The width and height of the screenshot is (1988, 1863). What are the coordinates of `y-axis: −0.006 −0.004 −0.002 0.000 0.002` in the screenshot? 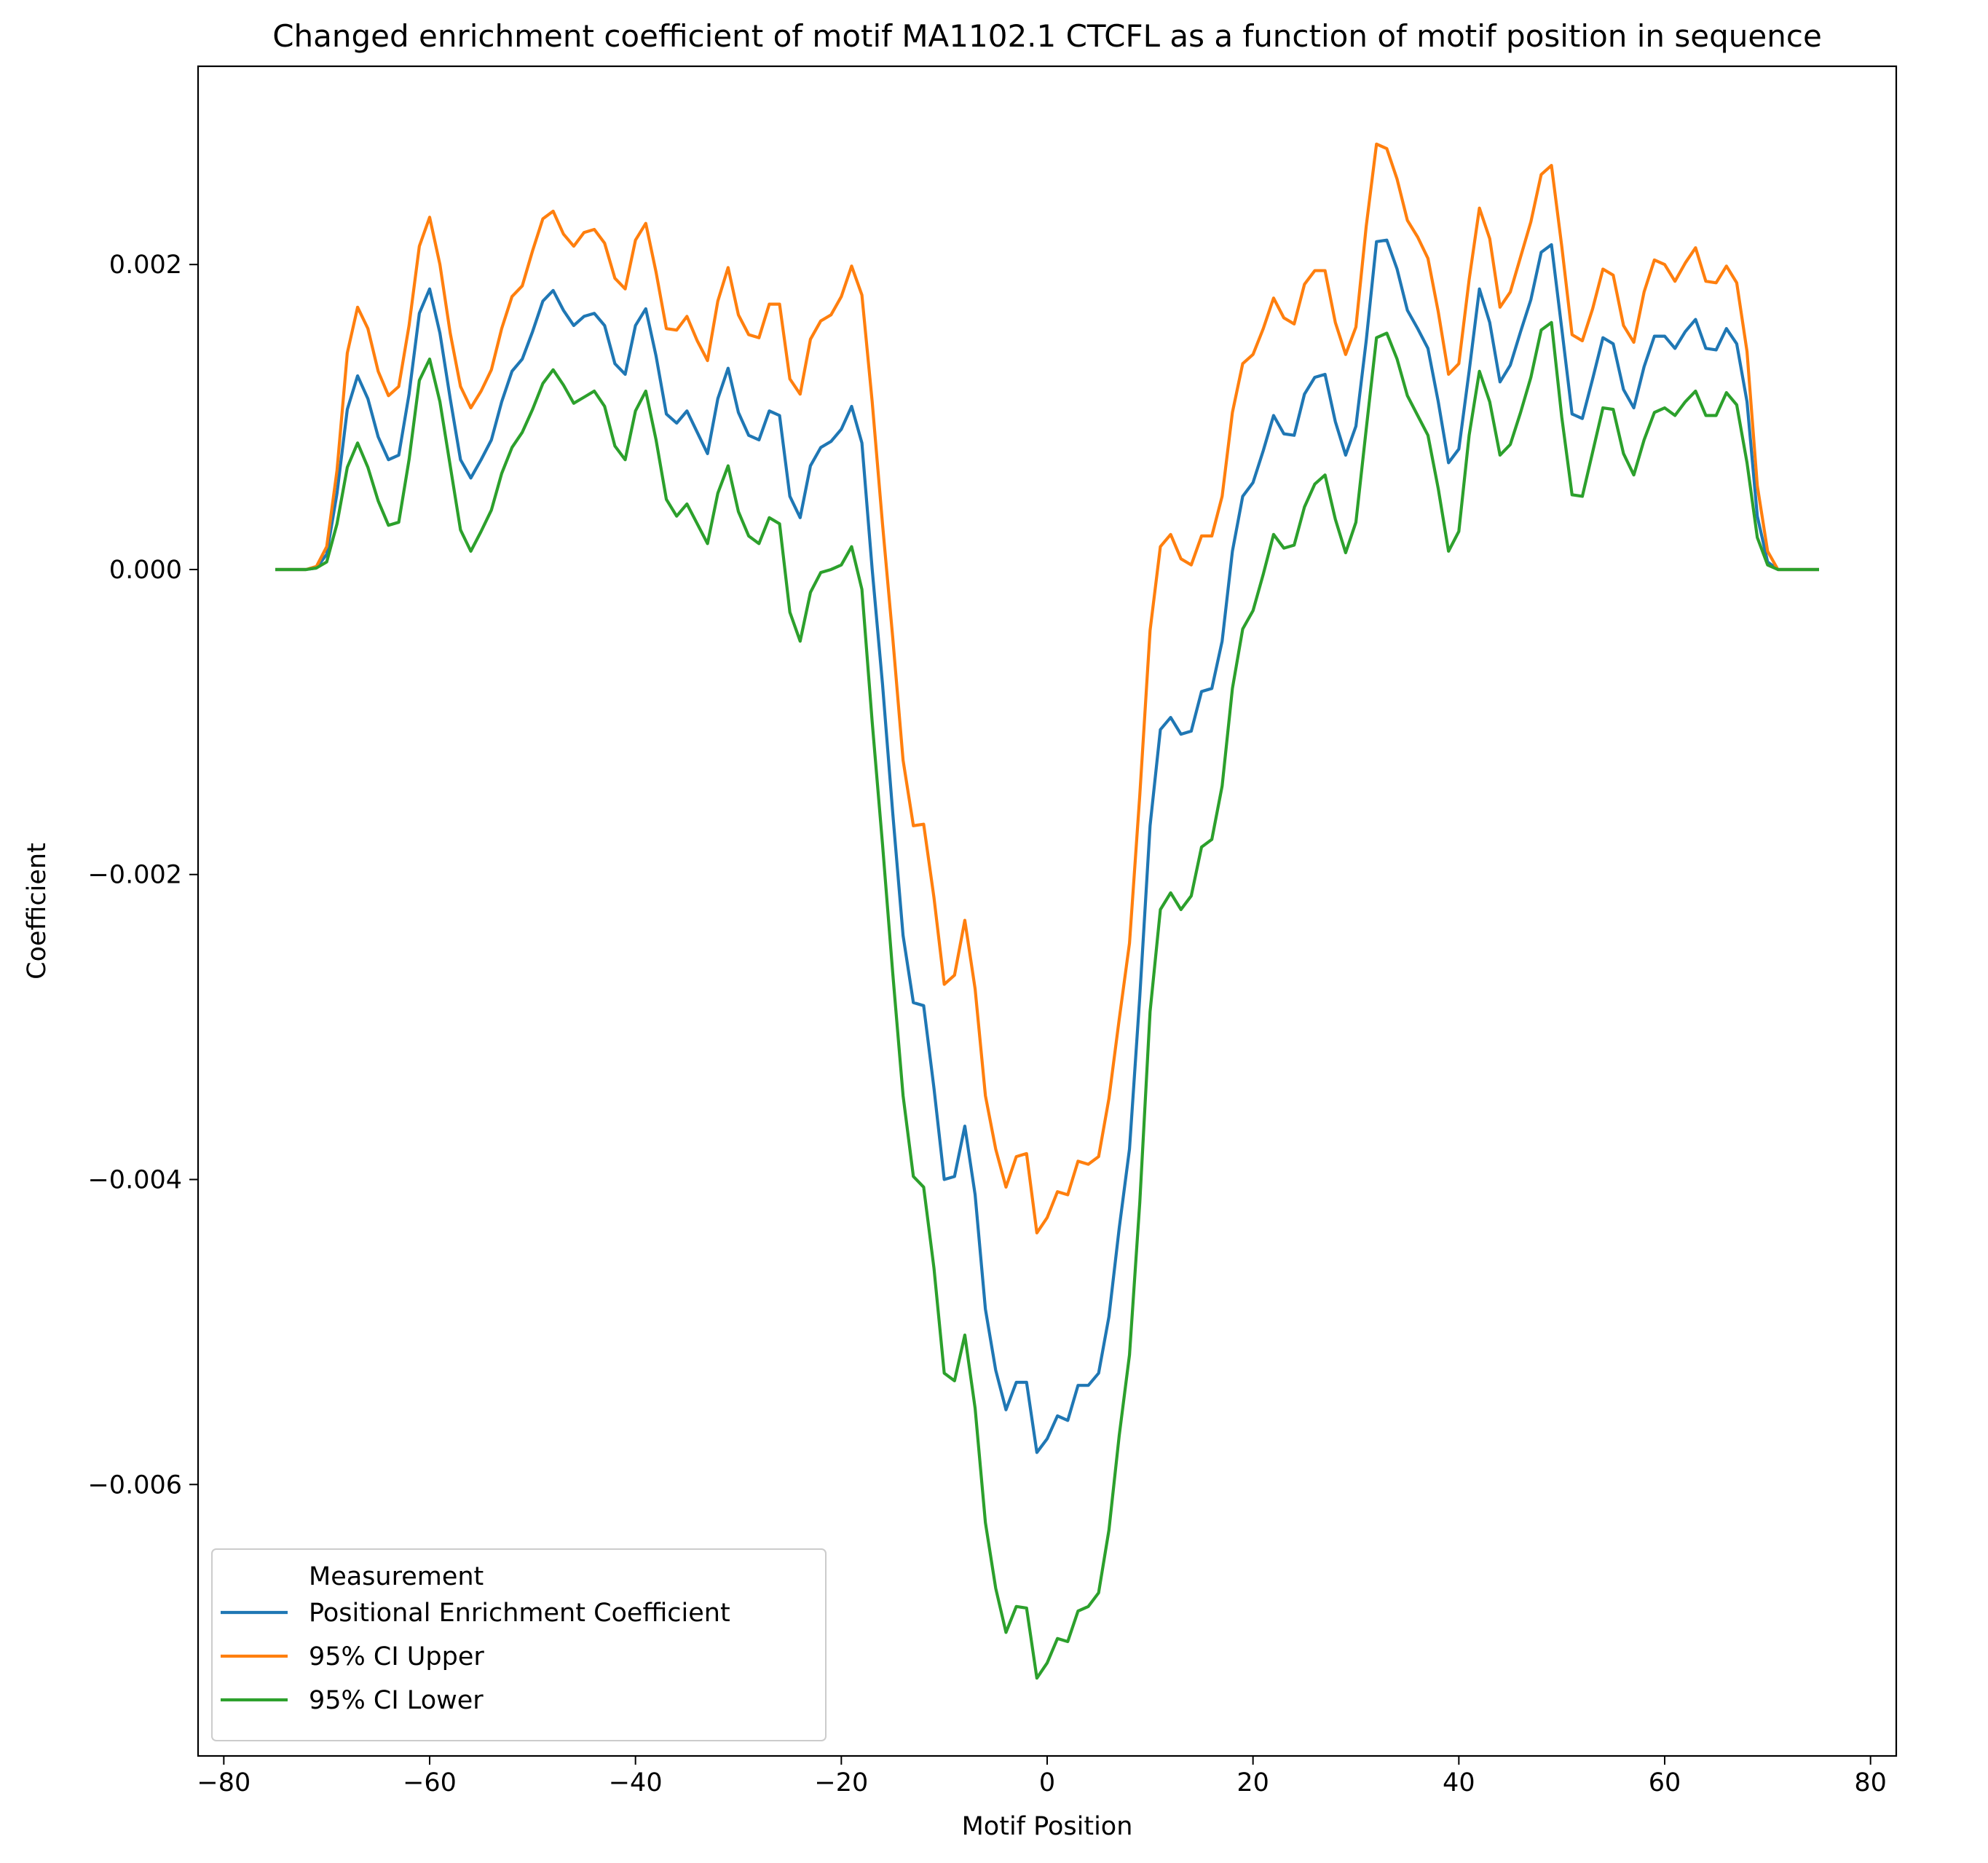 It's located at (142, 876).